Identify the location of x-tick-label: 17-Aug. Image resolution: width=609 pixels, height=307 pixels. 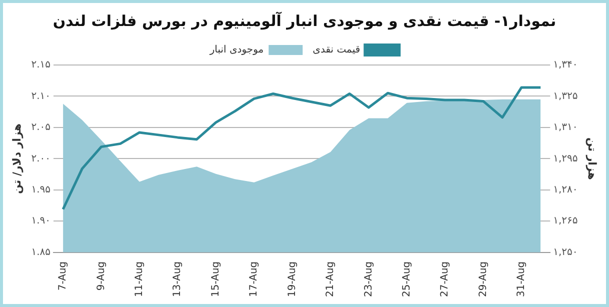
(254, 279).